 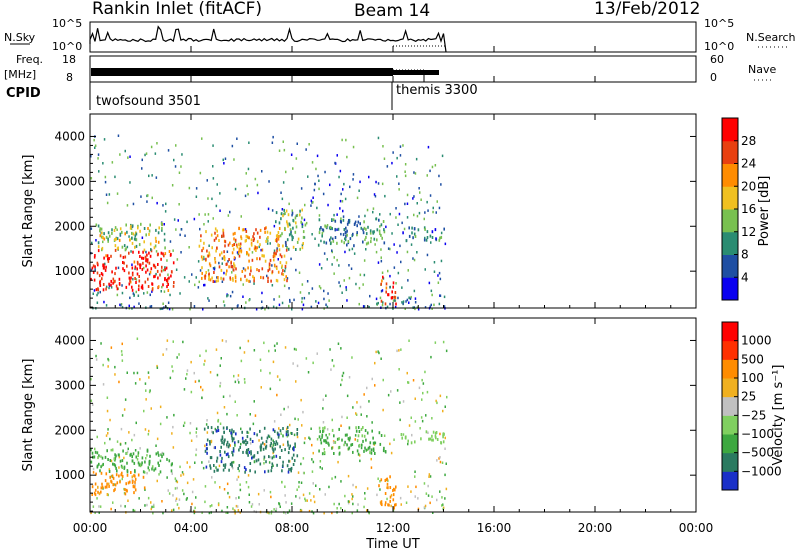 I want to click on velocity-region-5-cell, so click(x=402, y=438).